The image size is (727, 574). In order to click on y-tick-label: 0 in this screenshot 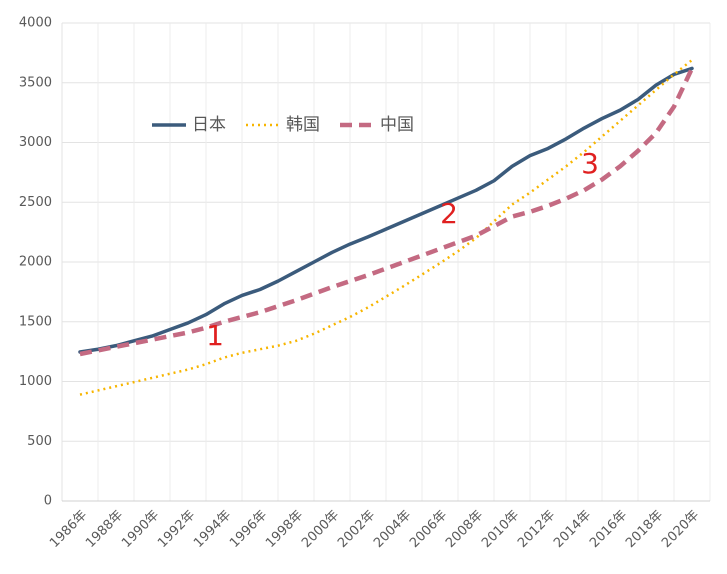, I will do `click(48, 501)`.